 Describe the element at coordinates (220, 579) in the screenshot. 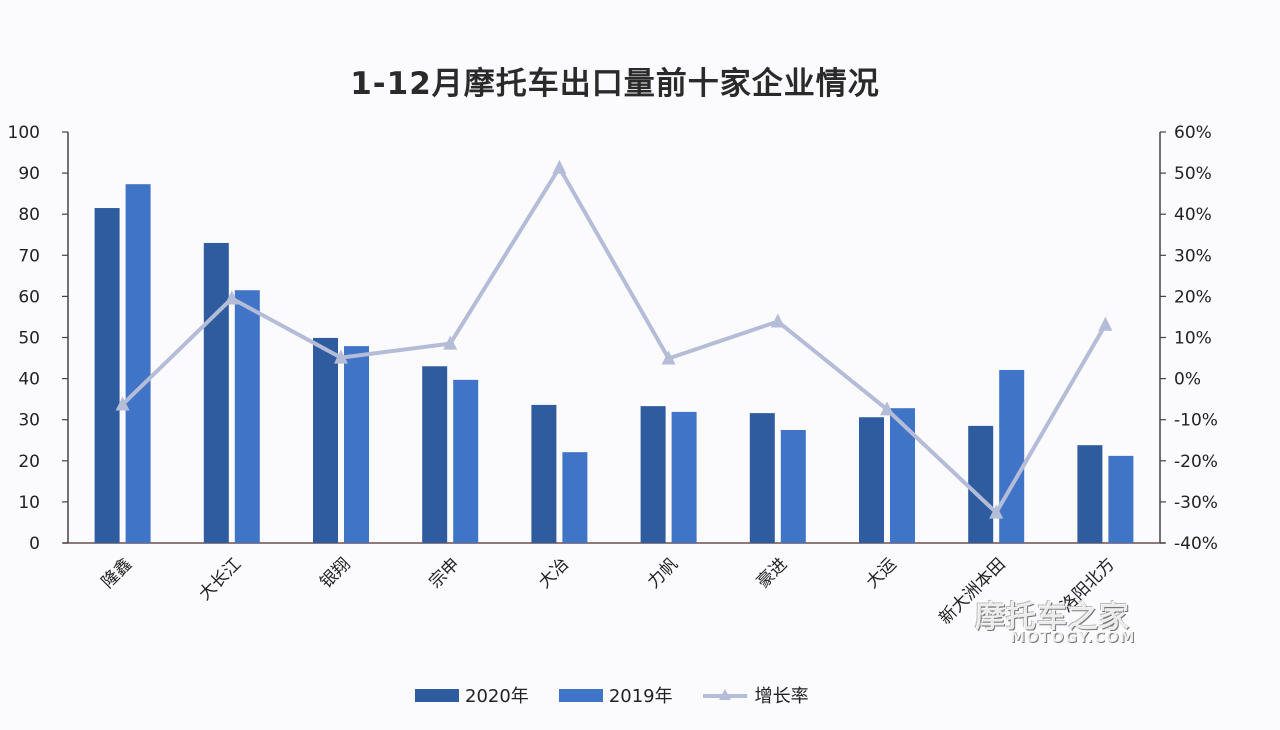

I see `x-category-label: 大长江` at that location.